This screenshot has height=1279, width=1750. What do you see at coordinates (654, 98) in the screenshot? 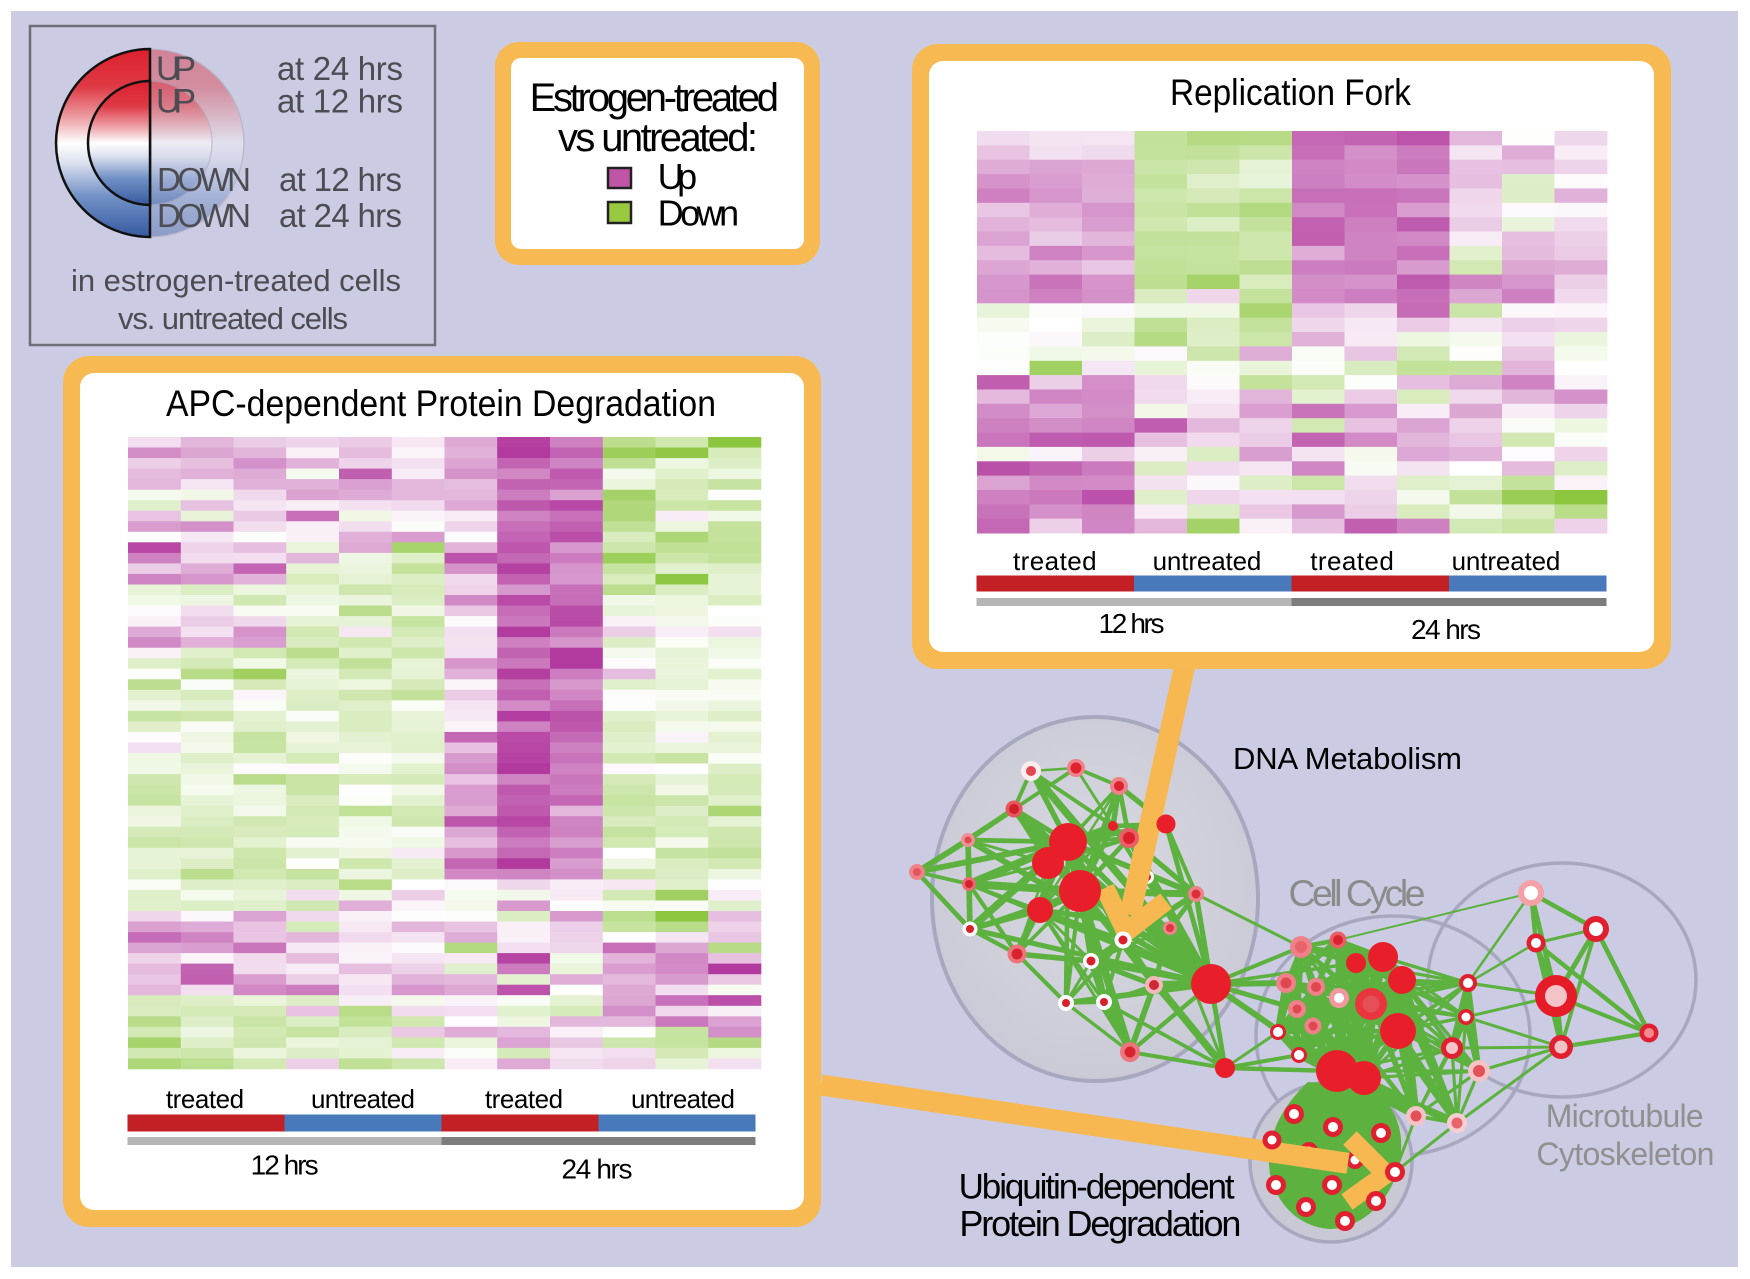
I see `svg-text: Estrogen-treated` at bounding box center [654, 98].